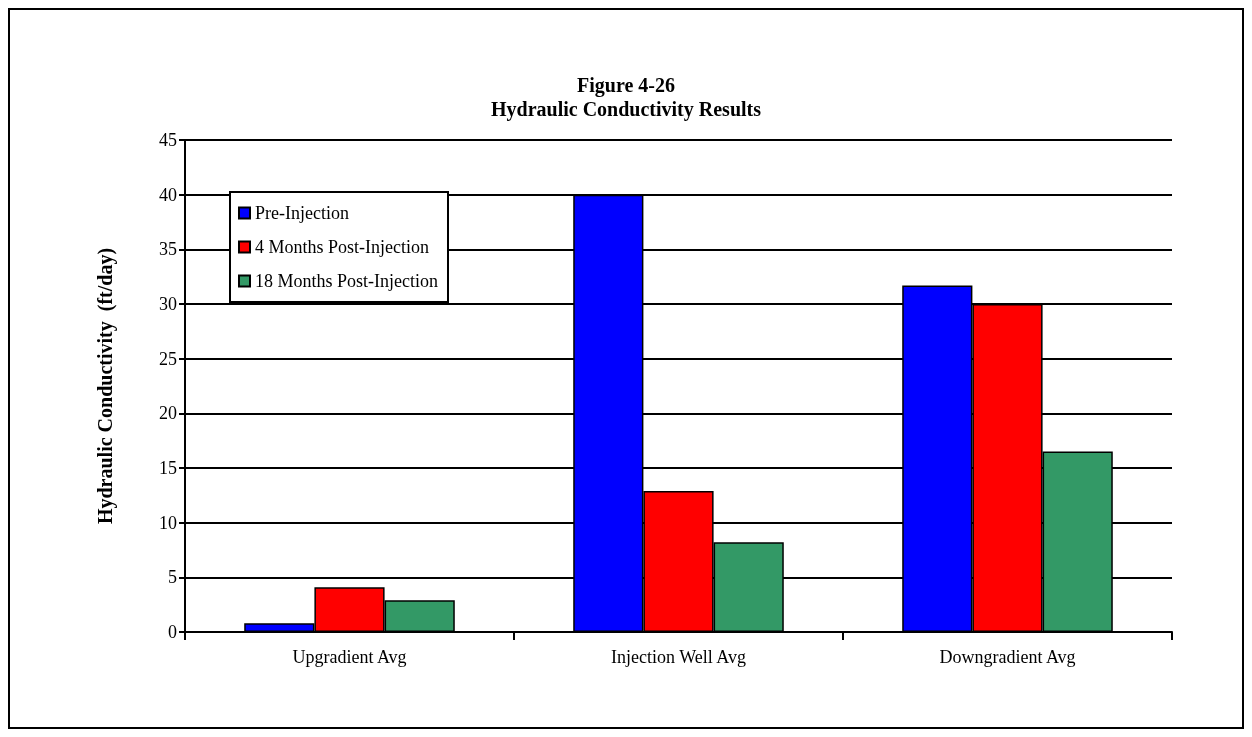 This screenshot has height=737, width=1252. Describe the element at coordinates (168, 522) in the screenshot. I see `y-tick-label: 10` at that location.